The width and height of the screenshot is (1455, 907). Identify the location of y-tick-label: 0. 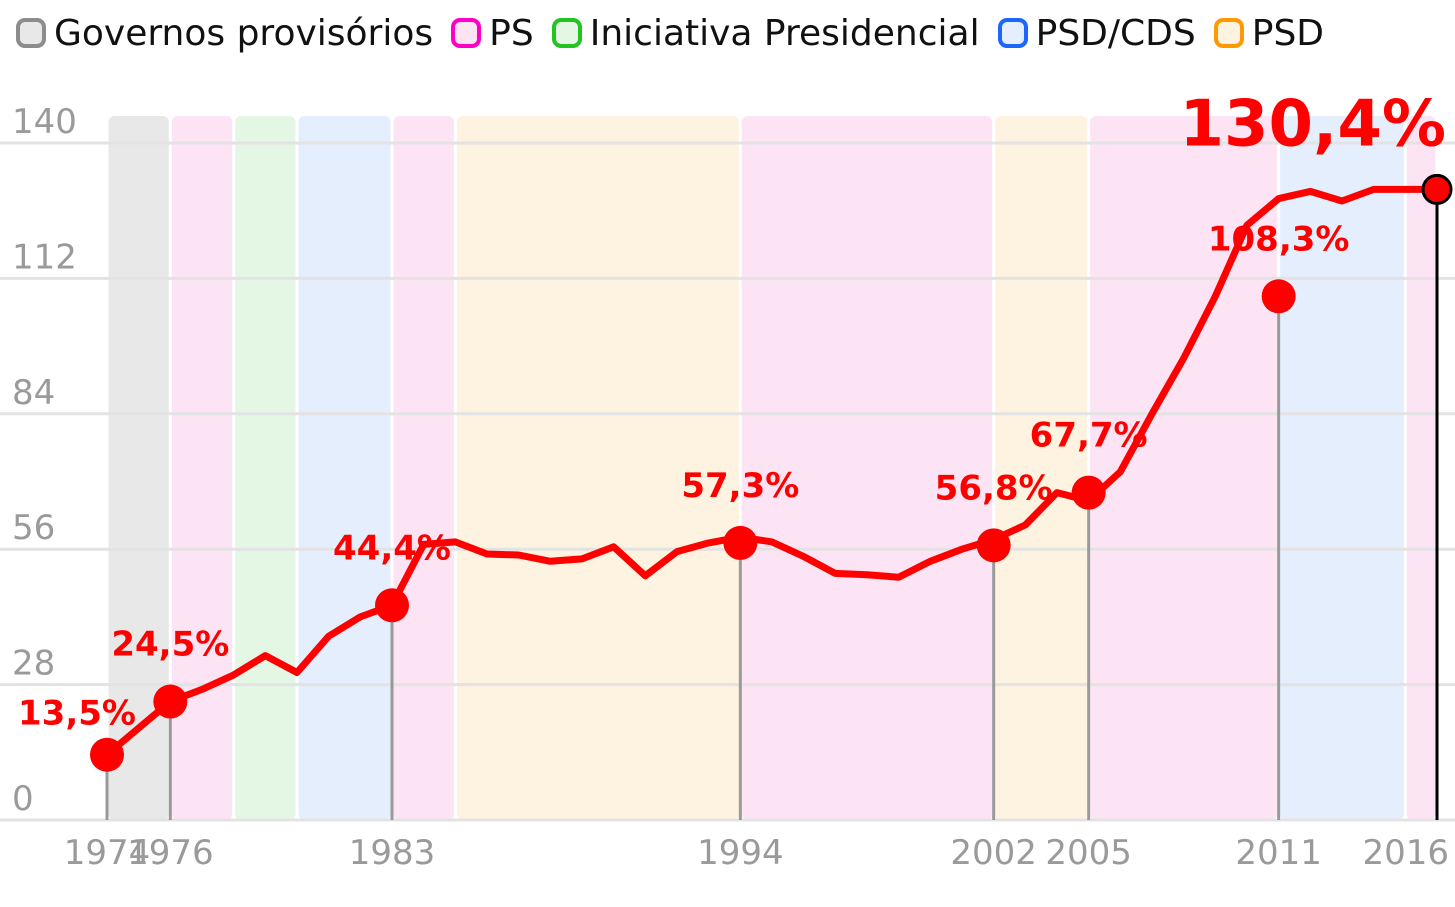
(23, 799).